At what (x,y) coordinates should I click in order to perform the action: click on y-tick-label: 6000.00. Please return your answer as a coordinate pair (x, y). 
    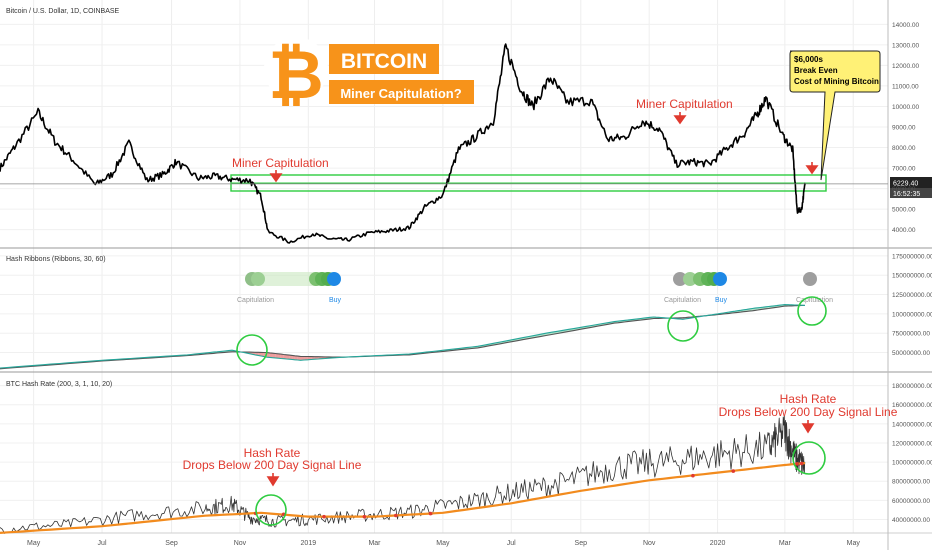
    Looking at the image, I should click on (904, 189).